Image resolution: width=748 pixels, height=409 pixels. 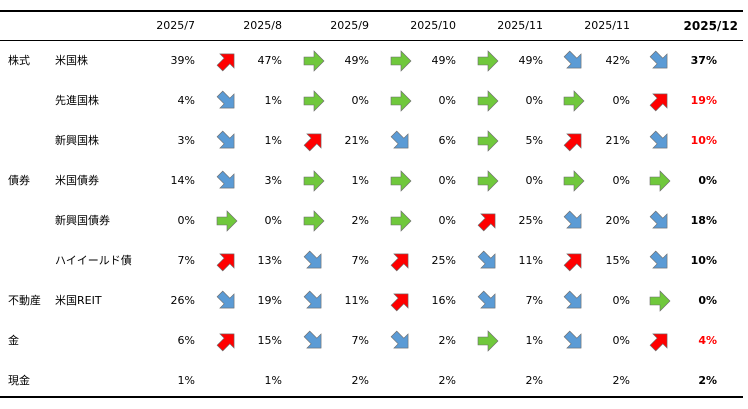 What do you see at coordinates (710, 26) in the screenshot?
I see `column-header: 2025/12` at bounding box center [710, 26].